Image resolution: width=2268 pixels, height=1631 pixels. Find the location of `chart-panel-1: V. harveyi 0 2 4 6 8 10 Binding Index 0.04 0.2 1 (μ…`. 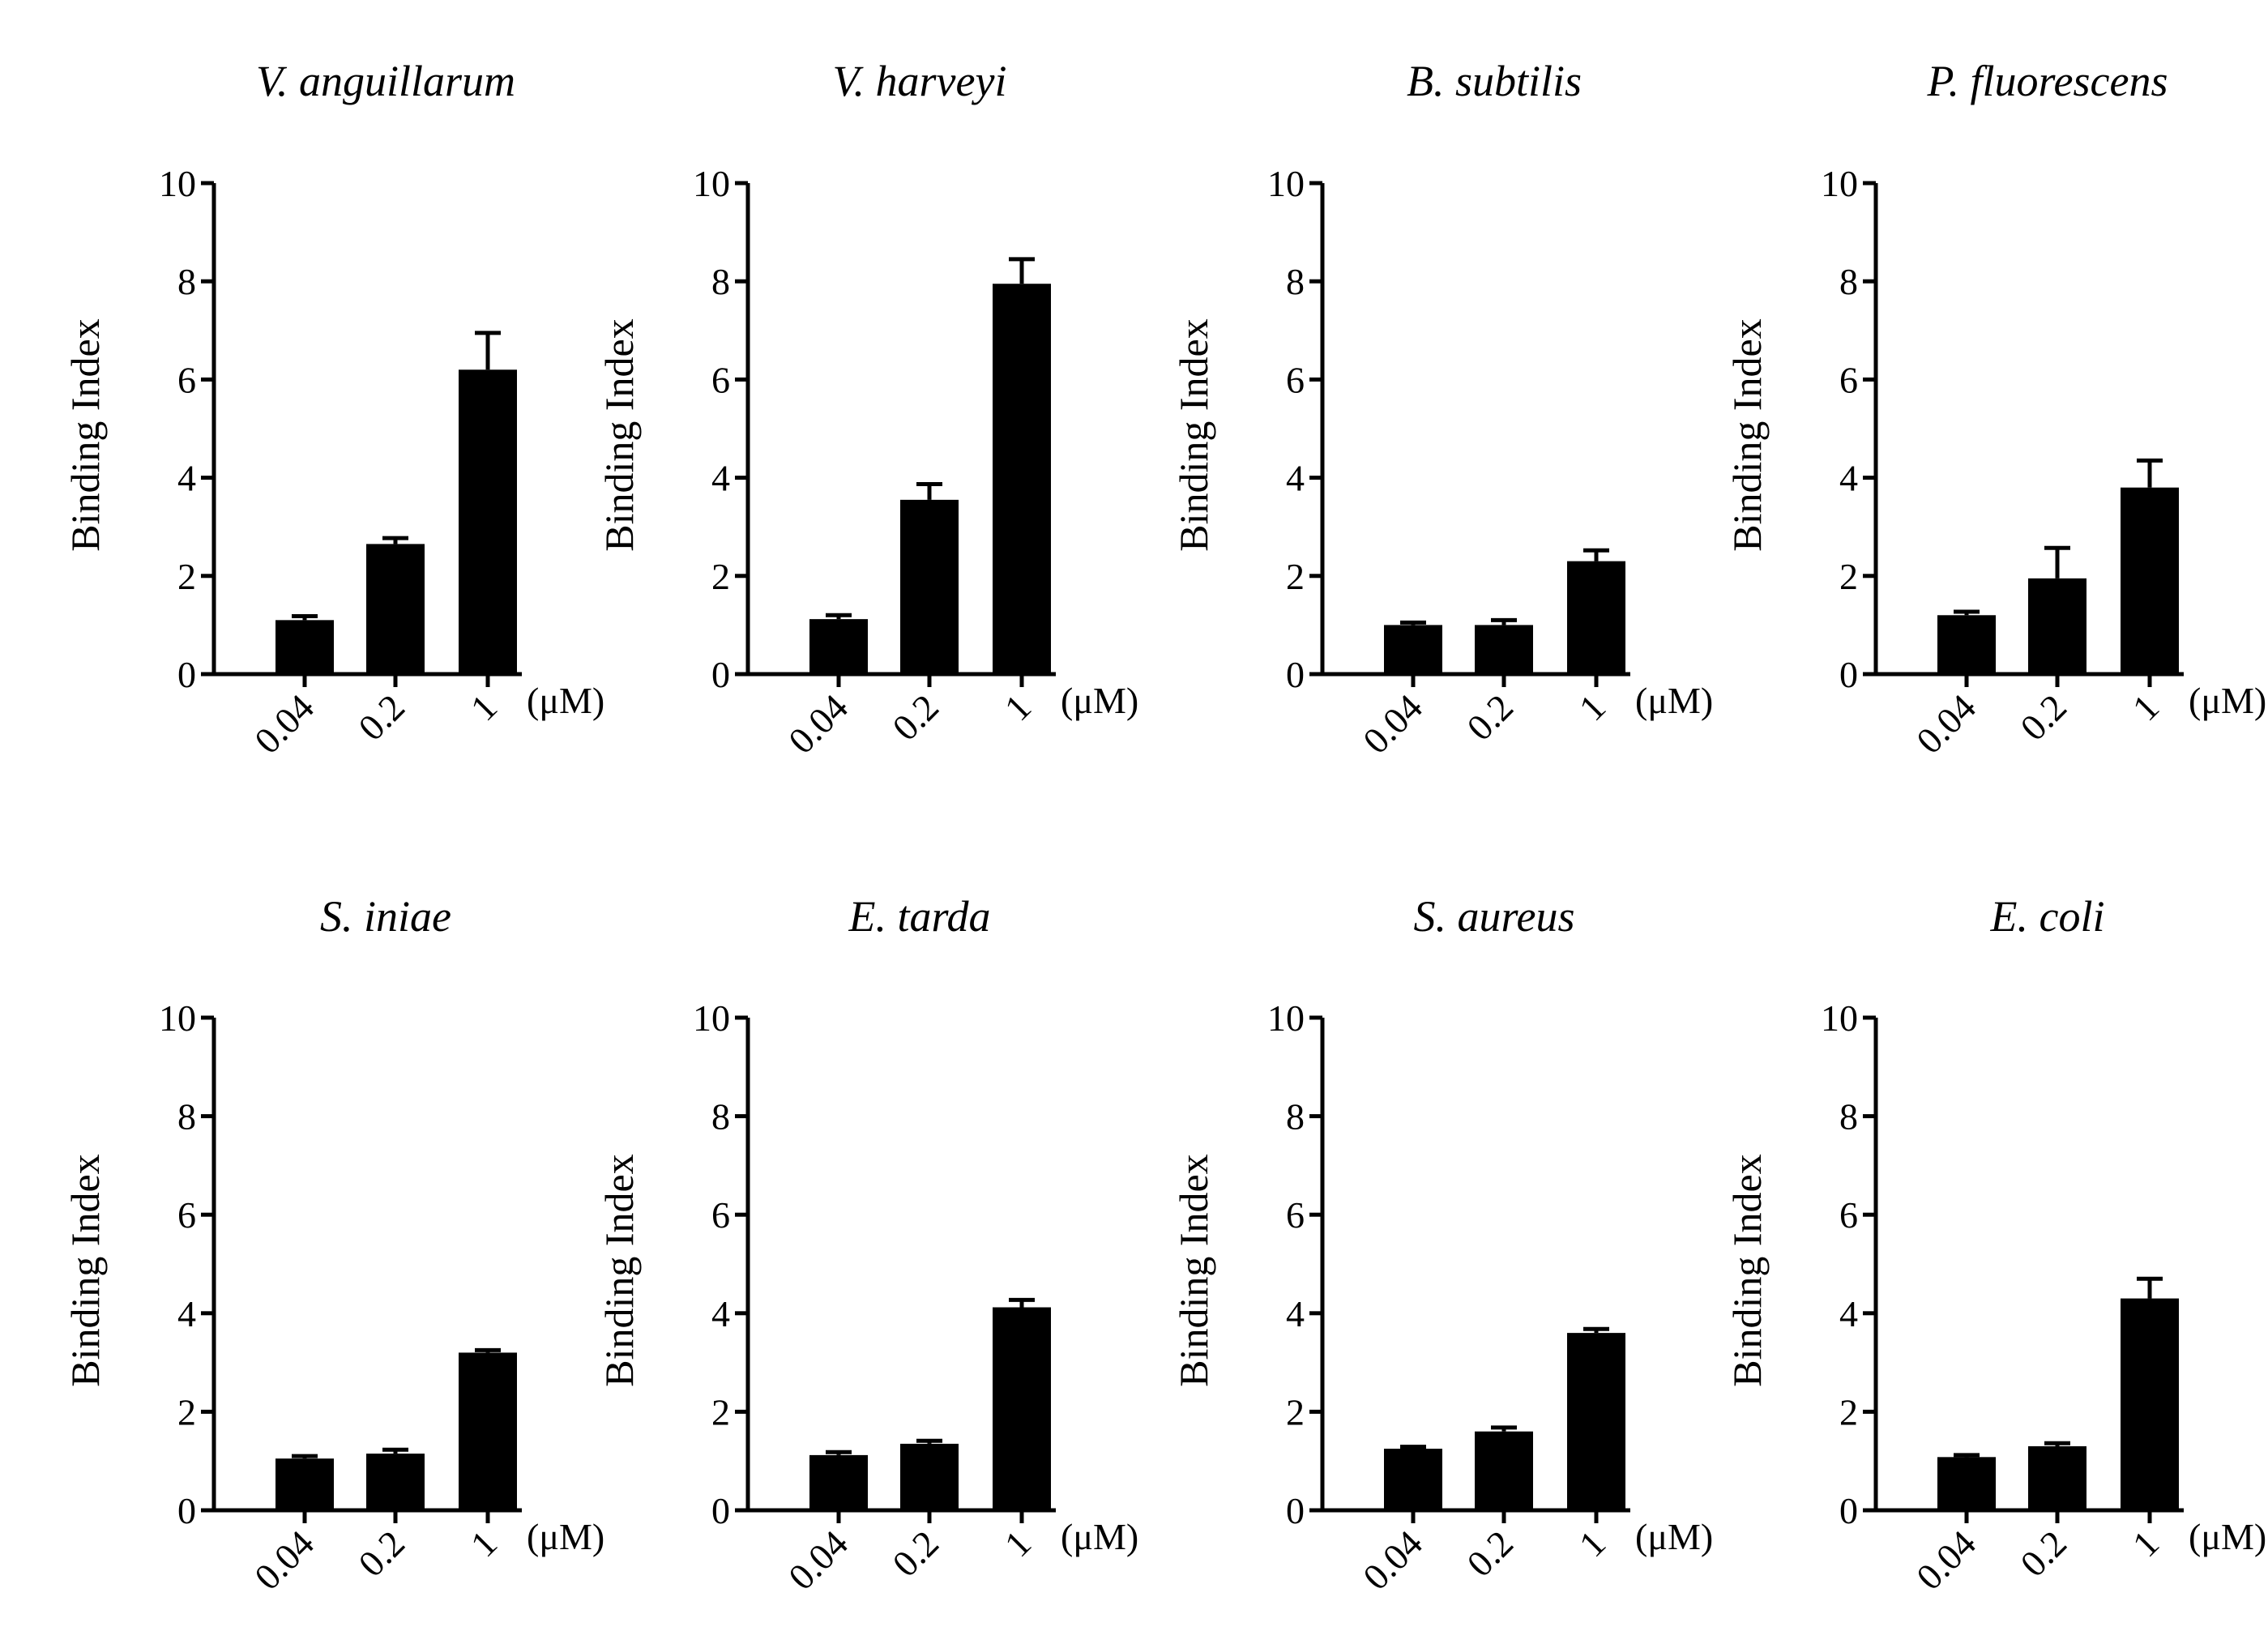

chart-panel-1: V. harveyi 0 2 4 6 8 10 Binding Index 0.04 0.2 1 (μ… is located at coordinates (867, 409).